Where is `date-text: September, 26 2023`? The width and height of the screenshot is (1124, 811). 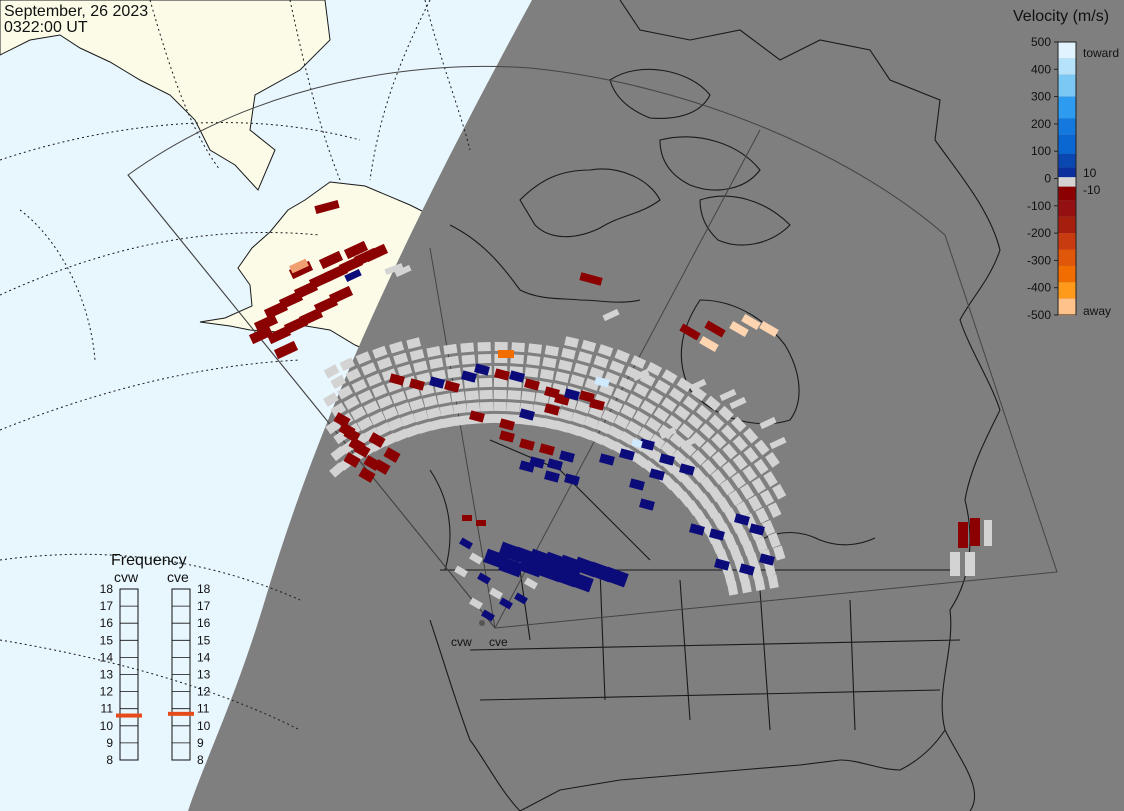
date-text: September, 26 2023 is located at coordinates (76, 11).